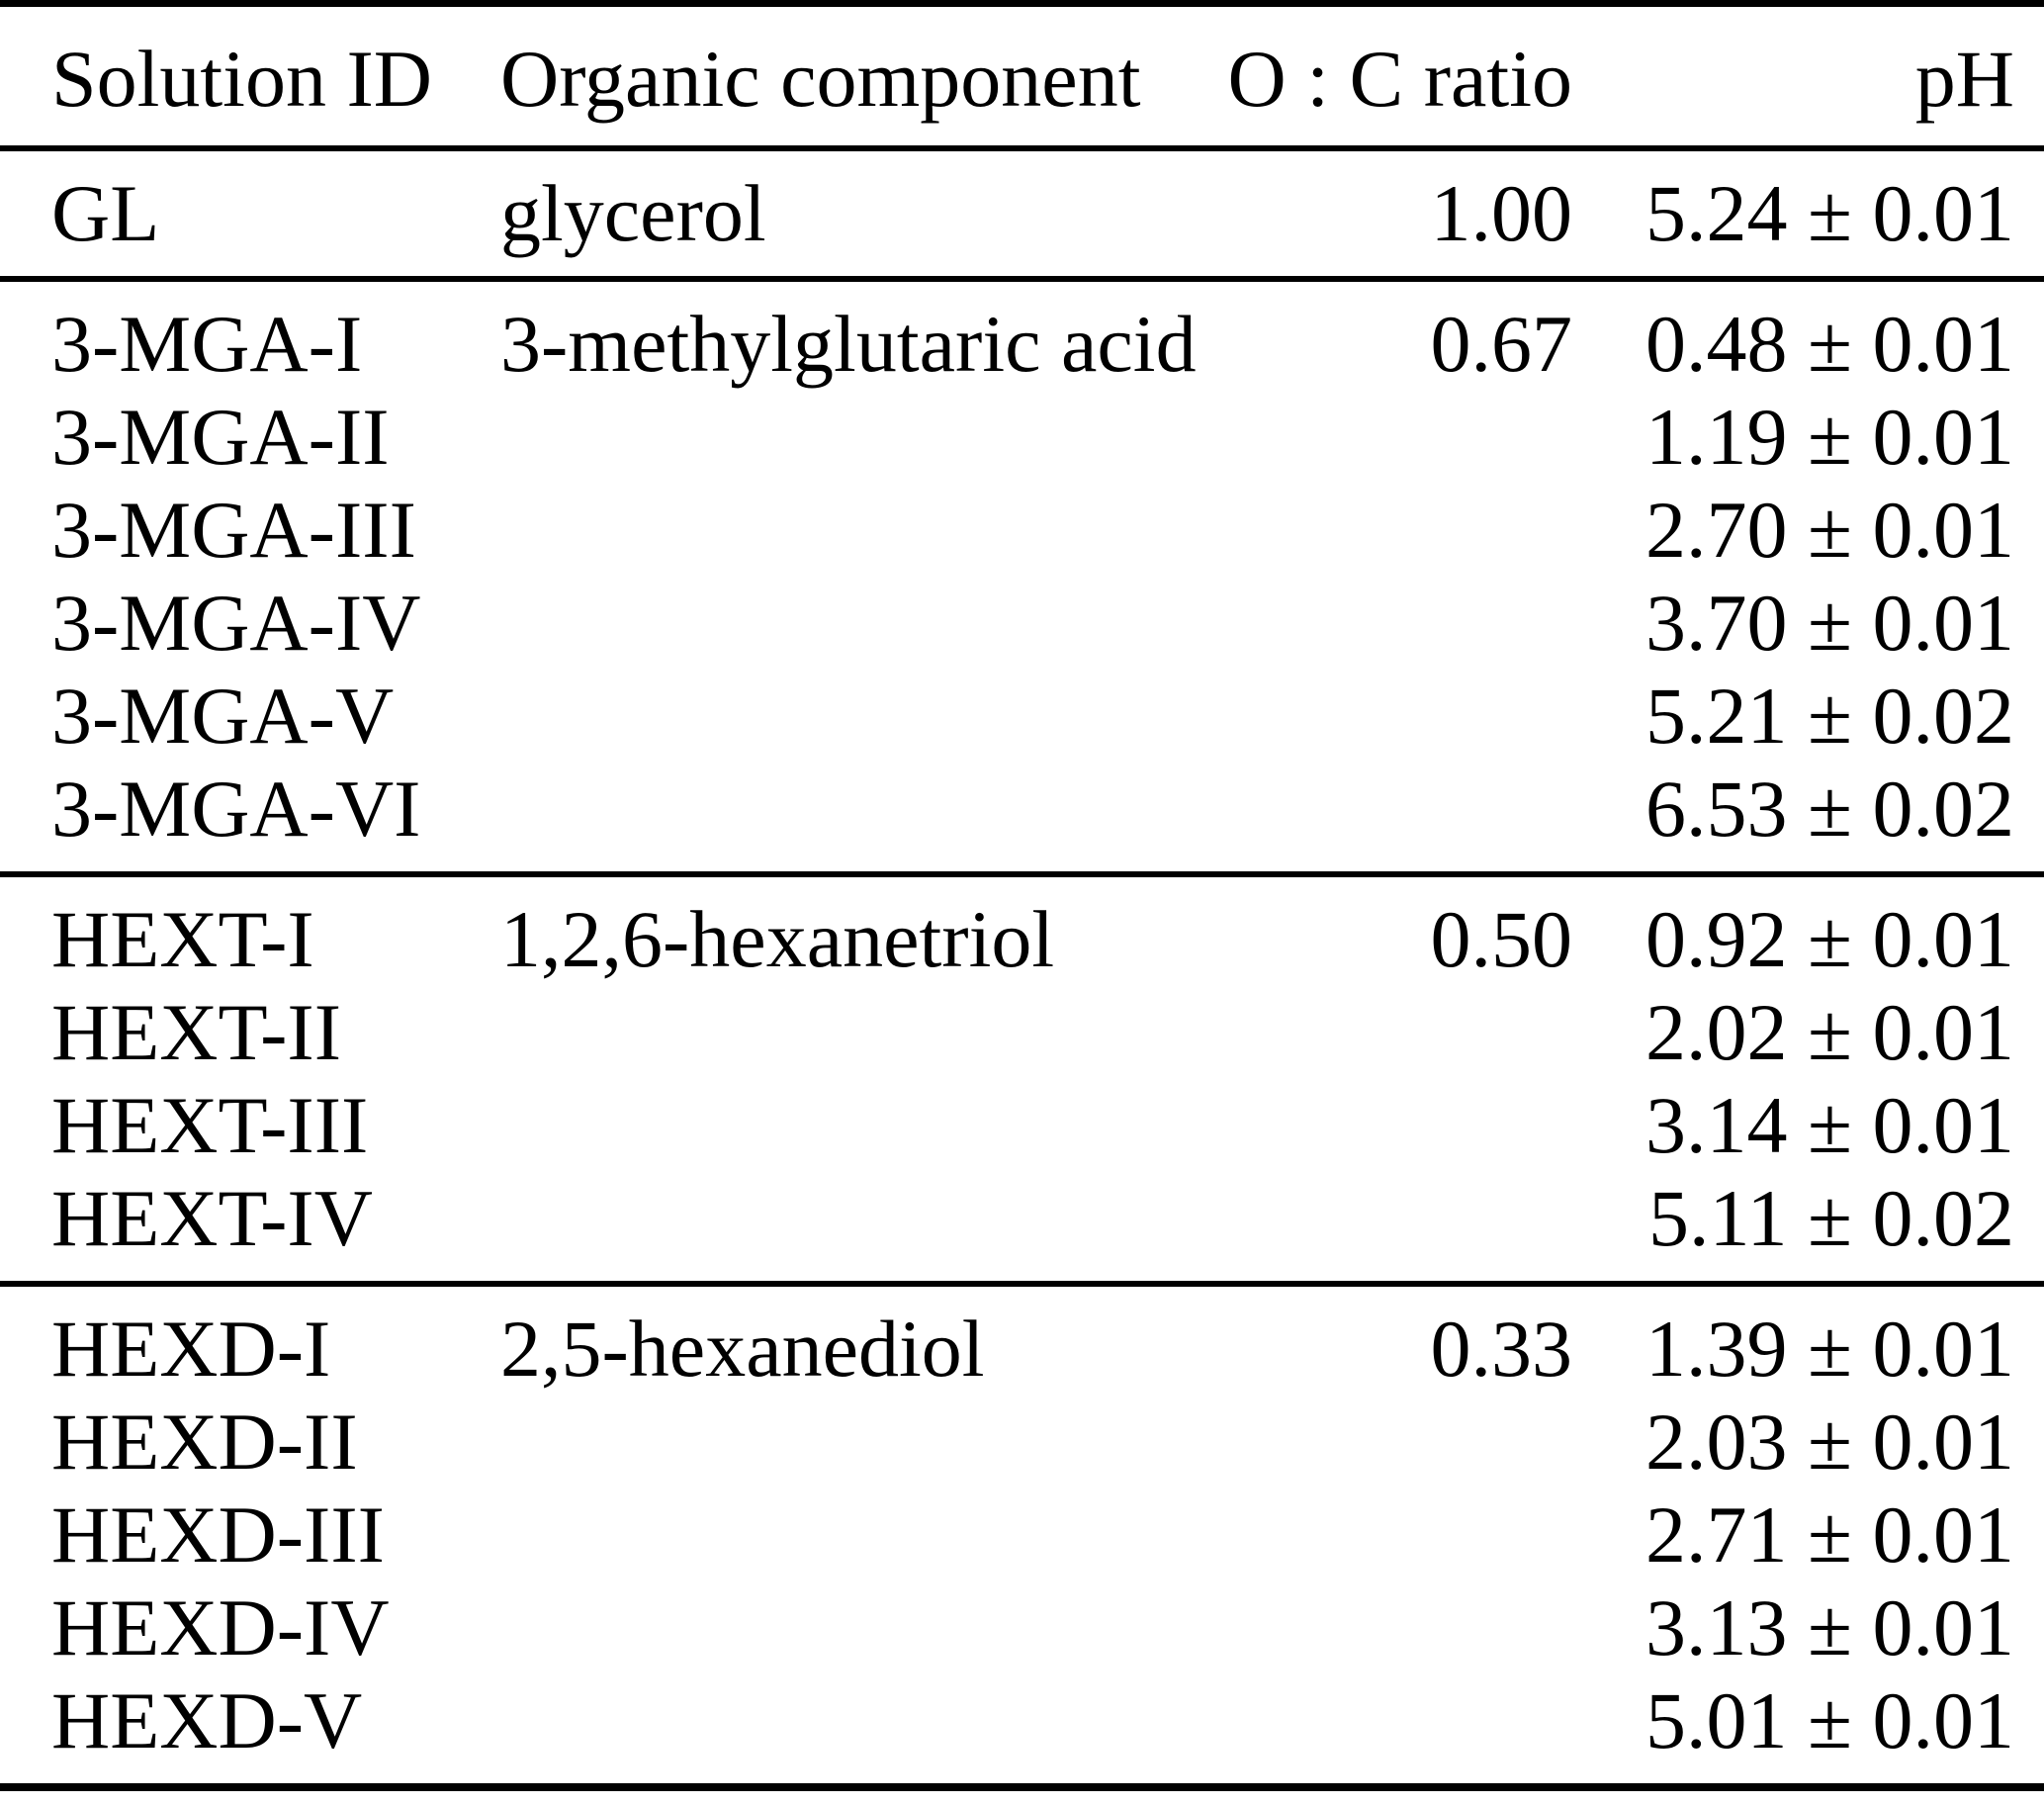 This screenshot has width=2044, height=1805. What do you see at coordinates (233, 530) in the screenshot?
I see `solution-id-cell: 3-MGA-III` at bounding box center [233, 530].